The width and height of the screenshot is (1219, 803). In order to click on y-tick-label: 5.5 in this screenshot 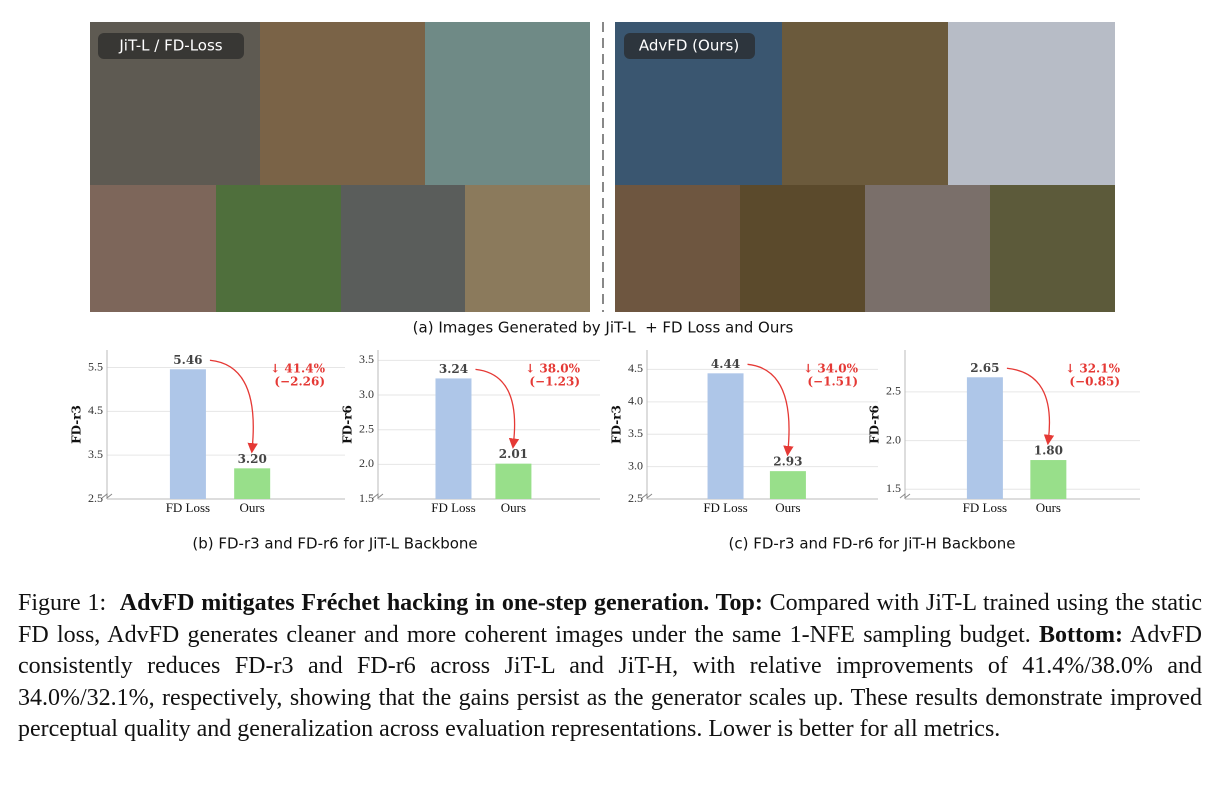, I will do `click(95, 366)`.